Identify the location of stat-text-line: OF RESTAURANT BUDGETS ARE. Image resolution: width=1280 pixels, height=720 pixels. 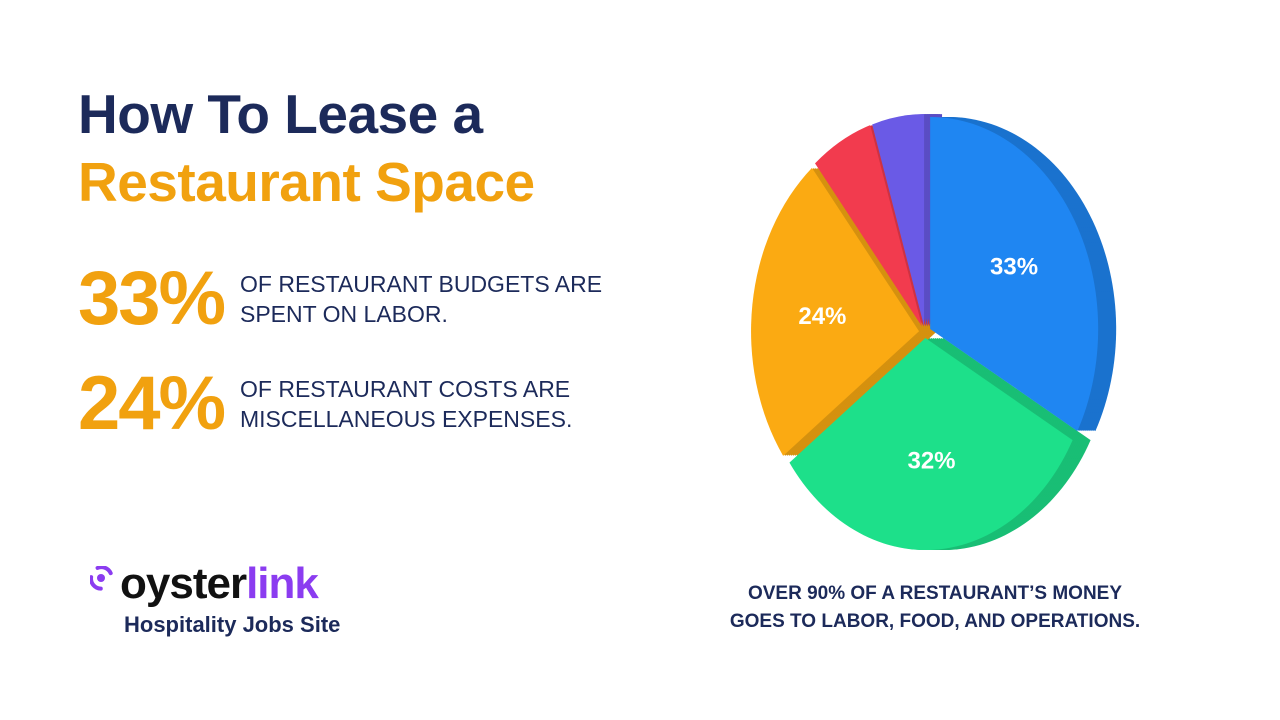
(421, 283).